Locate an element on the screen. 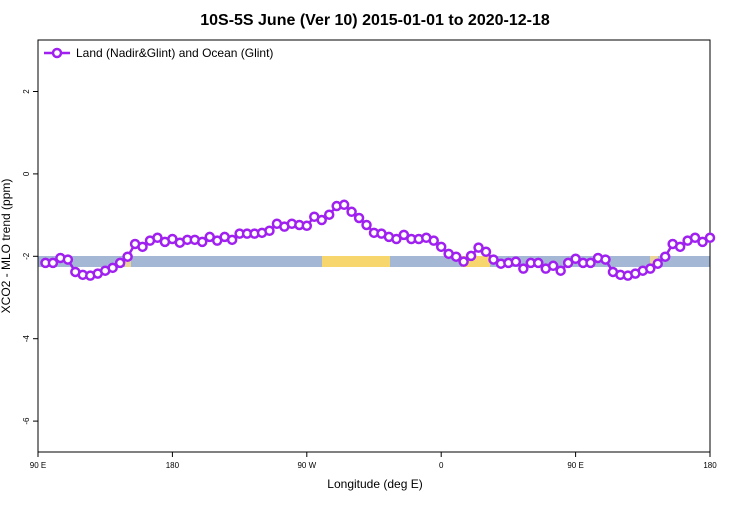 This screenshot has height=505, width=750. y-tick-label: -4 is located at coordinates (26, 339).